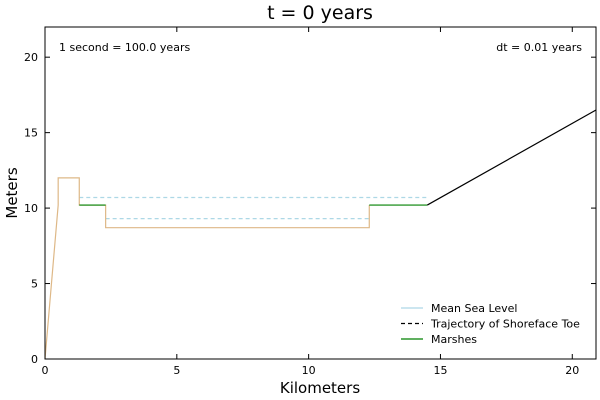 The image size is (600, 400). I want to click on chart-title: t = 0 years, so click(320, 13).